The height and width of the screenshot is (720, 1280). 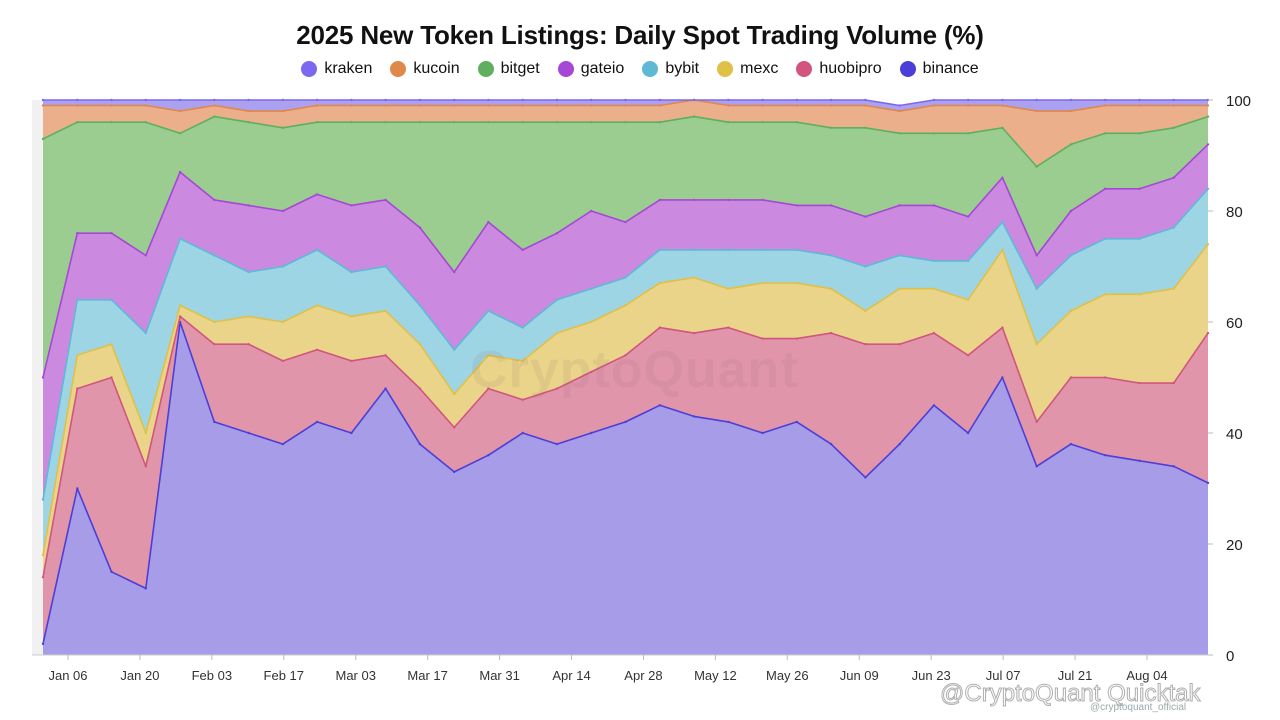 I want to click on x-tick-label: Jan 20, so click(x=139, y=675).